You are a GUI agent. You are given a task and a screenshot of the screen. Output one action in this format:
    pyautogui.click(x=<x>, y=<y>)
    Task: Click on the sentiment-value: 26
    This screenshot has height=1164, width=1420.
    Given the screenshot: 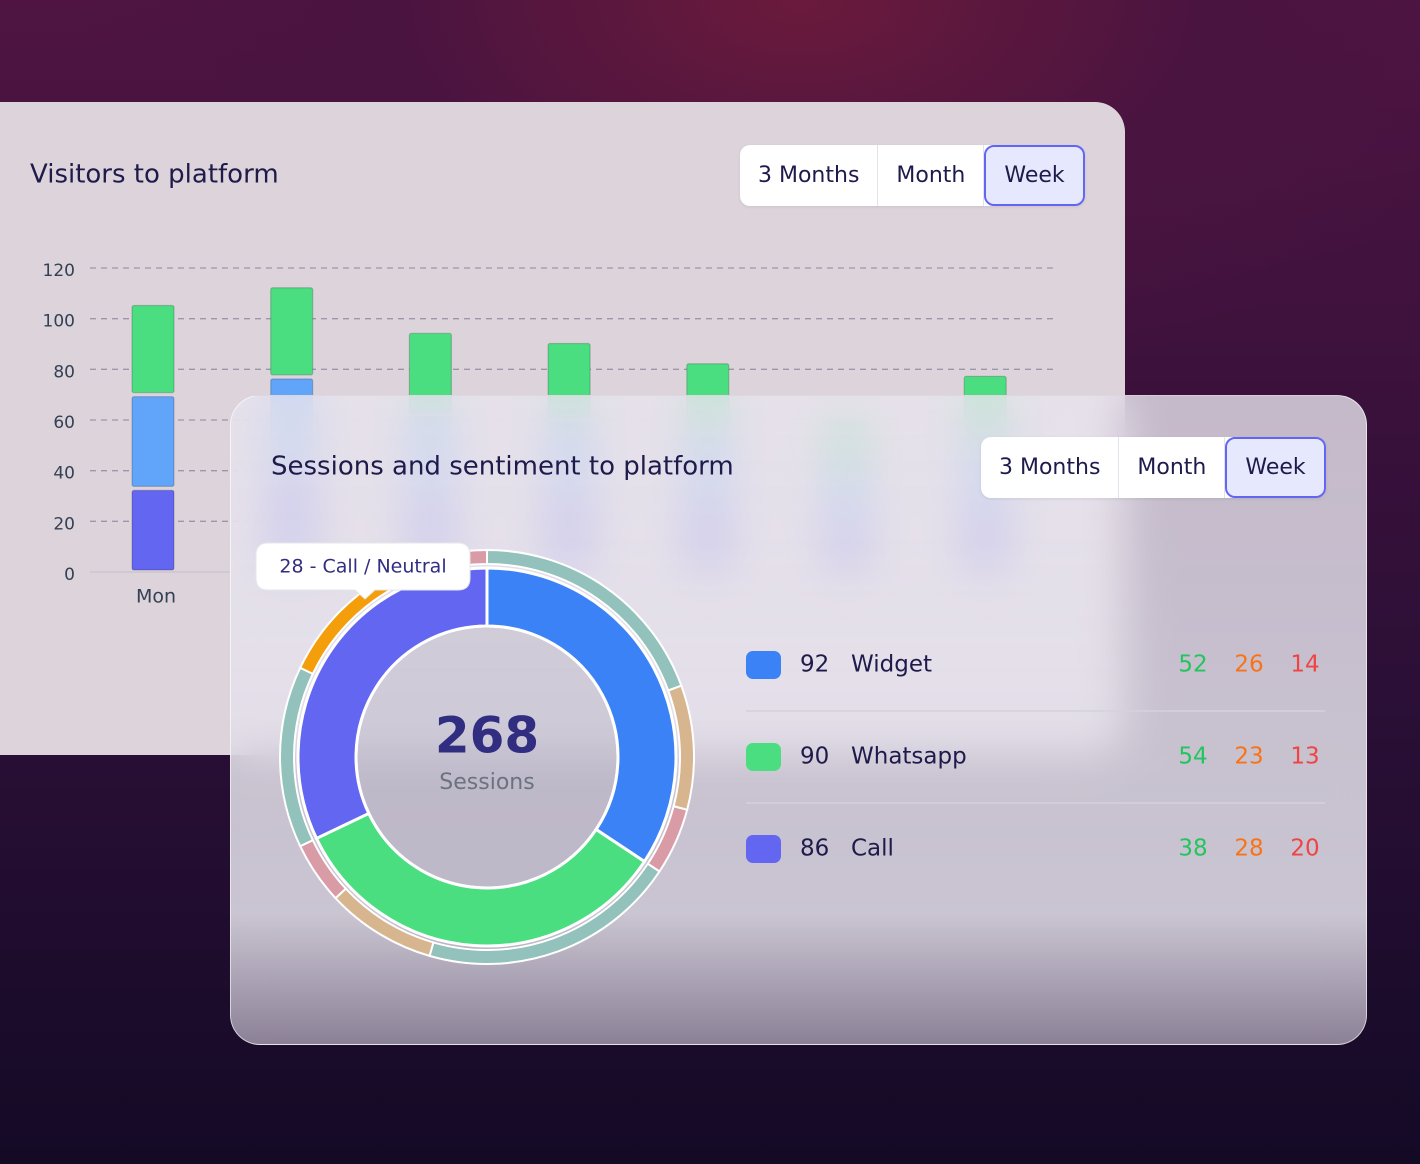 What is the action you would take?
    pyautogui.click(x=1248, y=665)
    